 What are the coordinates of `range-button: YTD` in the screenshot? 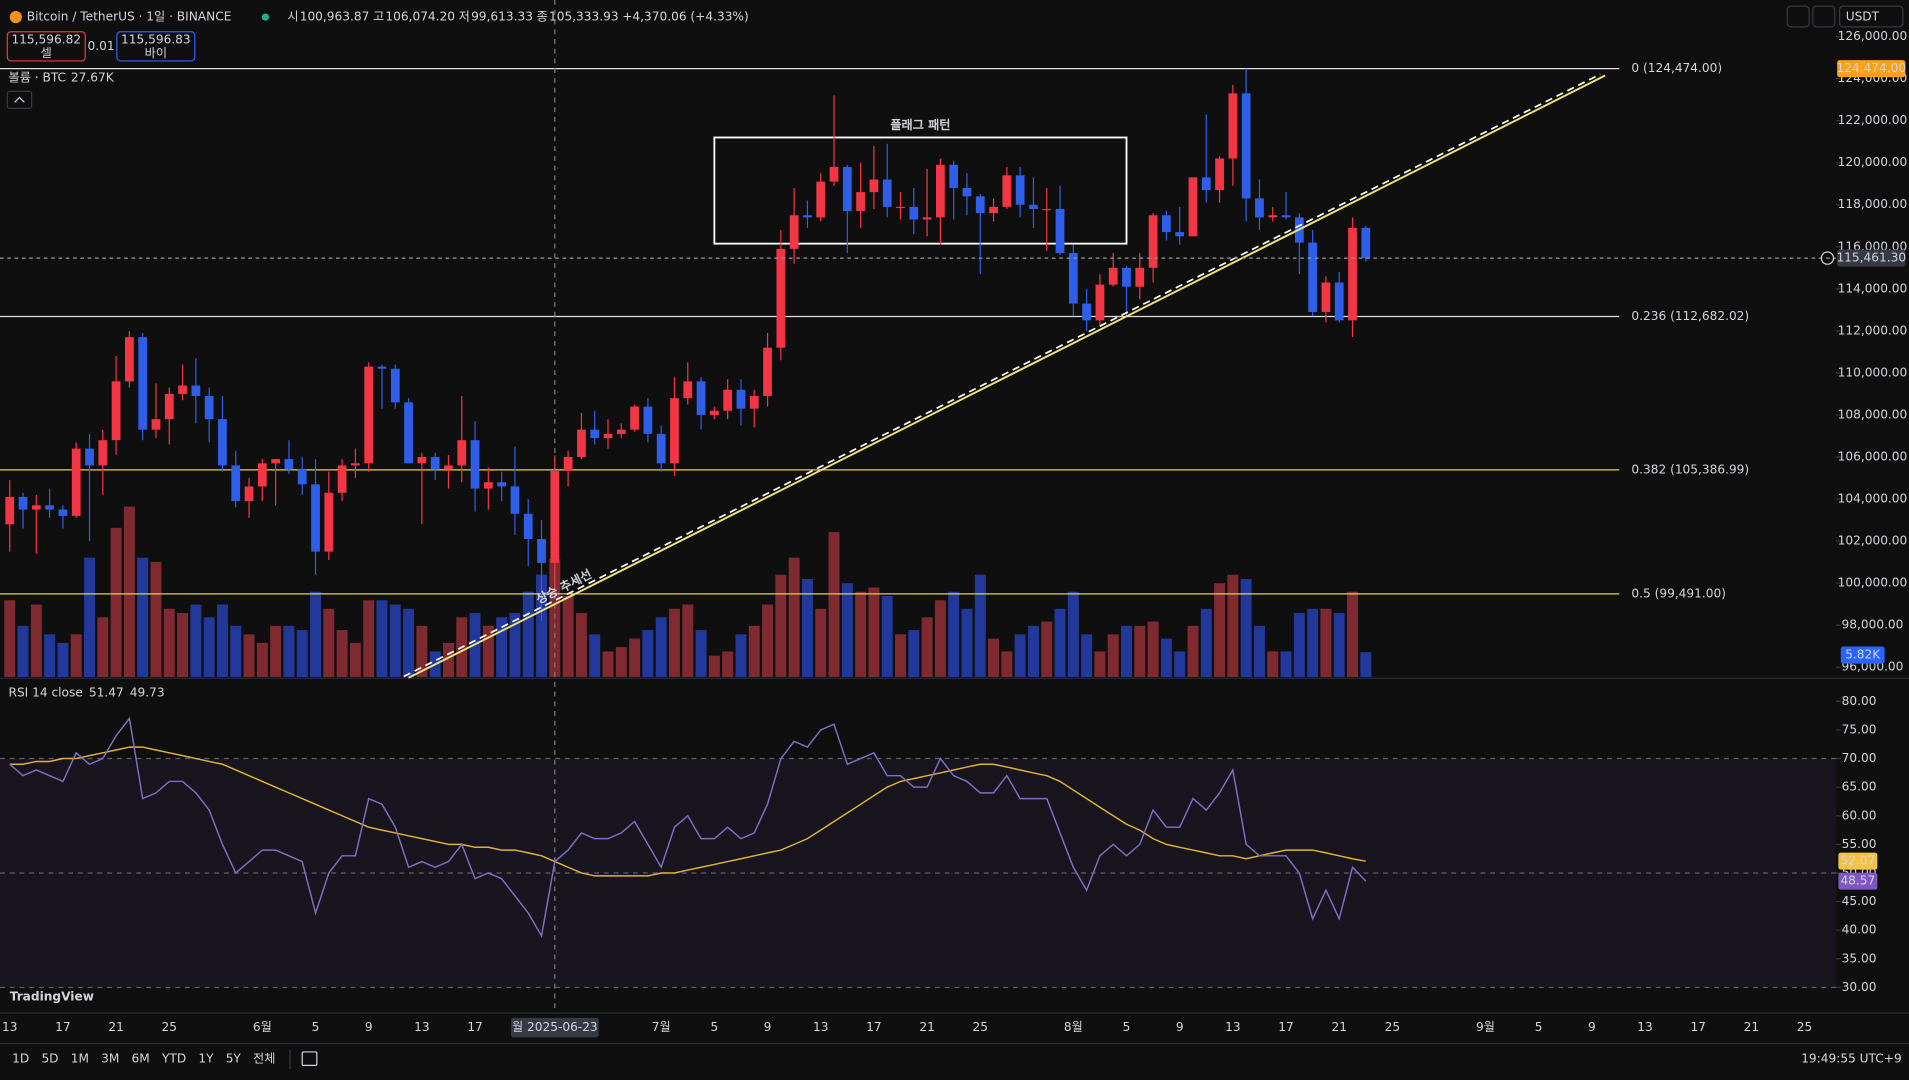 It's located at (173, 1059).